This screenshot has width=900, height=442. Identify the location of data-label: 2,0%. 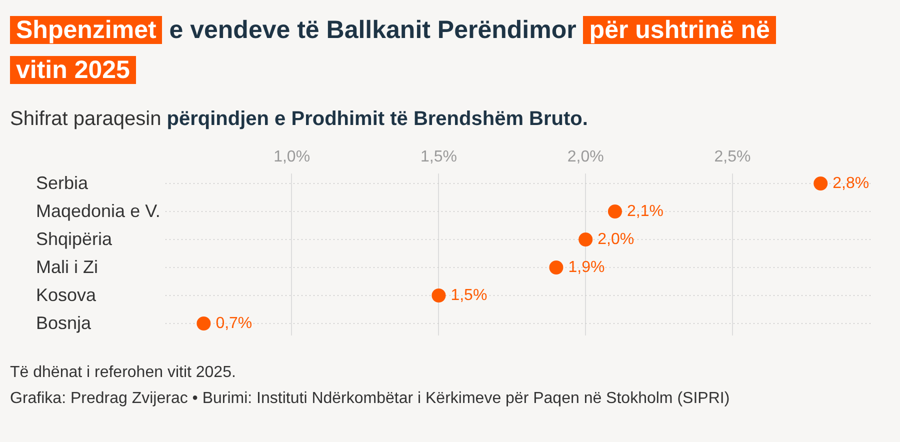
(616, 239).